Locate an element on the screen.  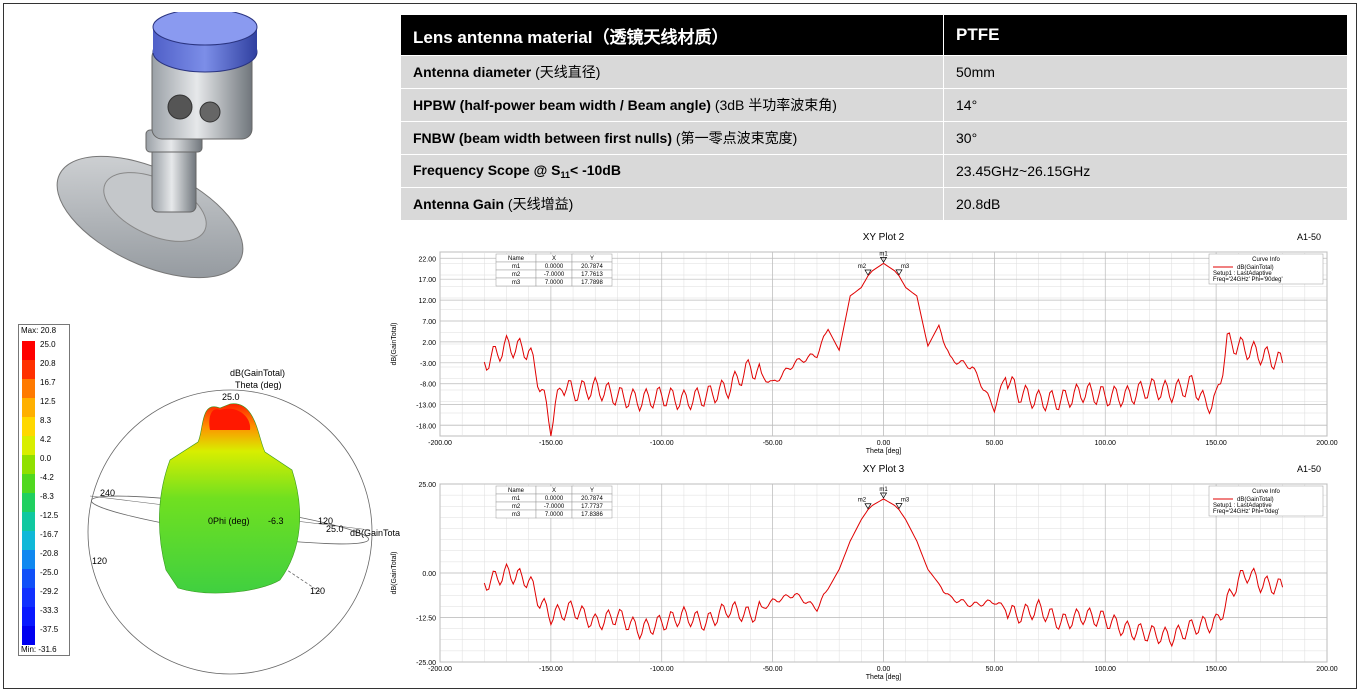
y-tick-label: -25.00 is located at coordinates (426, 663).